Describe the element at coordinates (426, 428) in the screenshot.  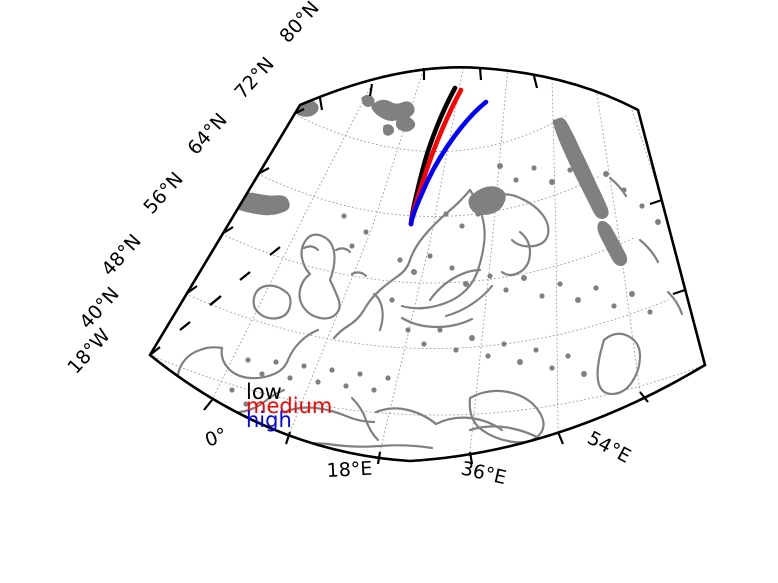
I see `longitude-ticks` at that location.